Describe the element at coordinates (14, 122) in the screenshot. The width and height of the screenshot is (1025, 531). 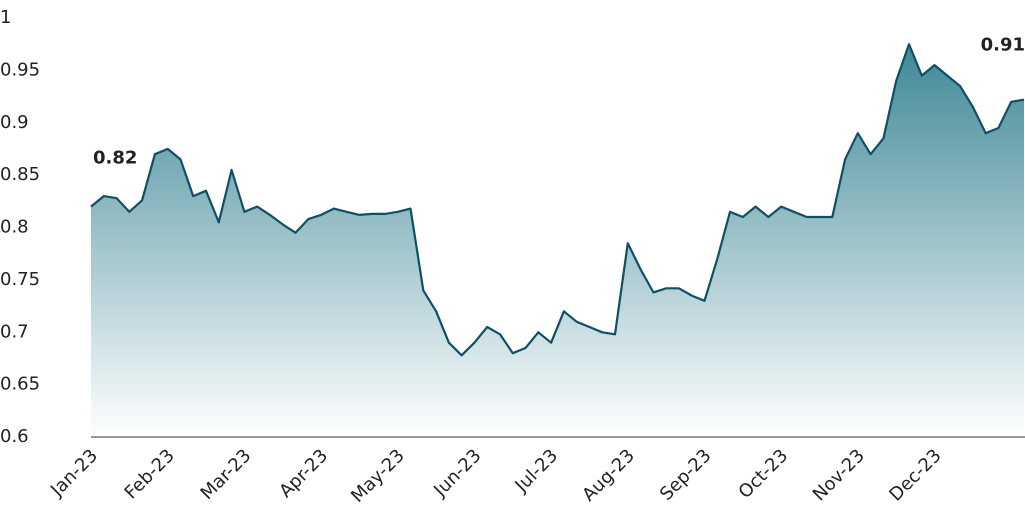
I see `y-tick-label: 0.9` at that location.